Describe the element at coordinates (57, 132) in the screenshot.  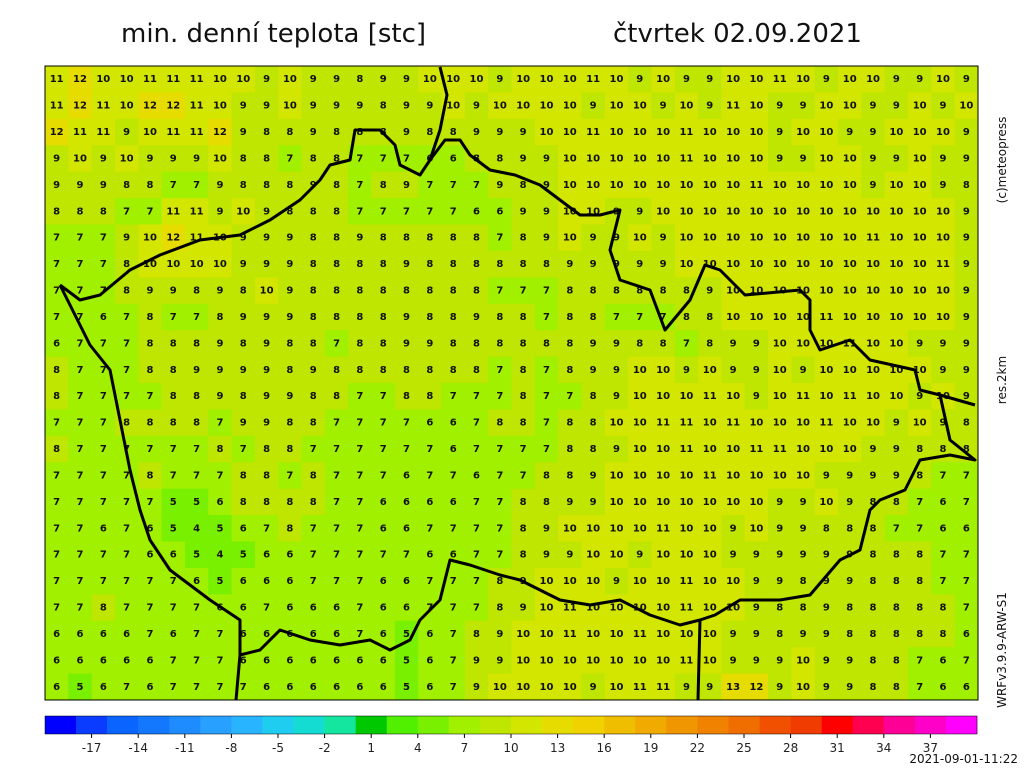
I see `cell-value: 12` at that location.